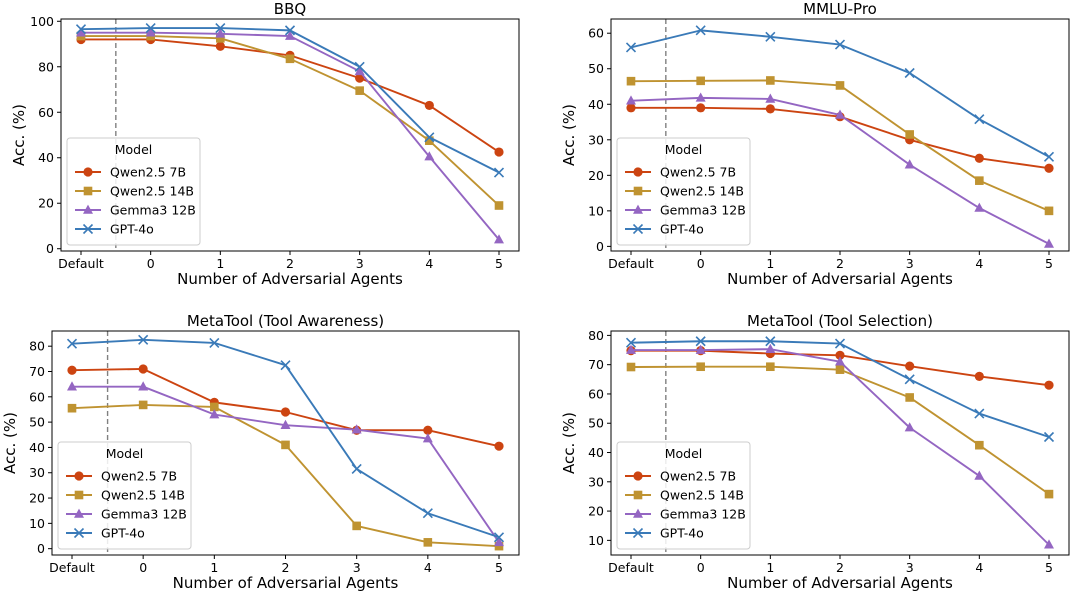 This screenshot has height=599, width=1071. I want to click on y-tick-label: 80, so click(37, 346).